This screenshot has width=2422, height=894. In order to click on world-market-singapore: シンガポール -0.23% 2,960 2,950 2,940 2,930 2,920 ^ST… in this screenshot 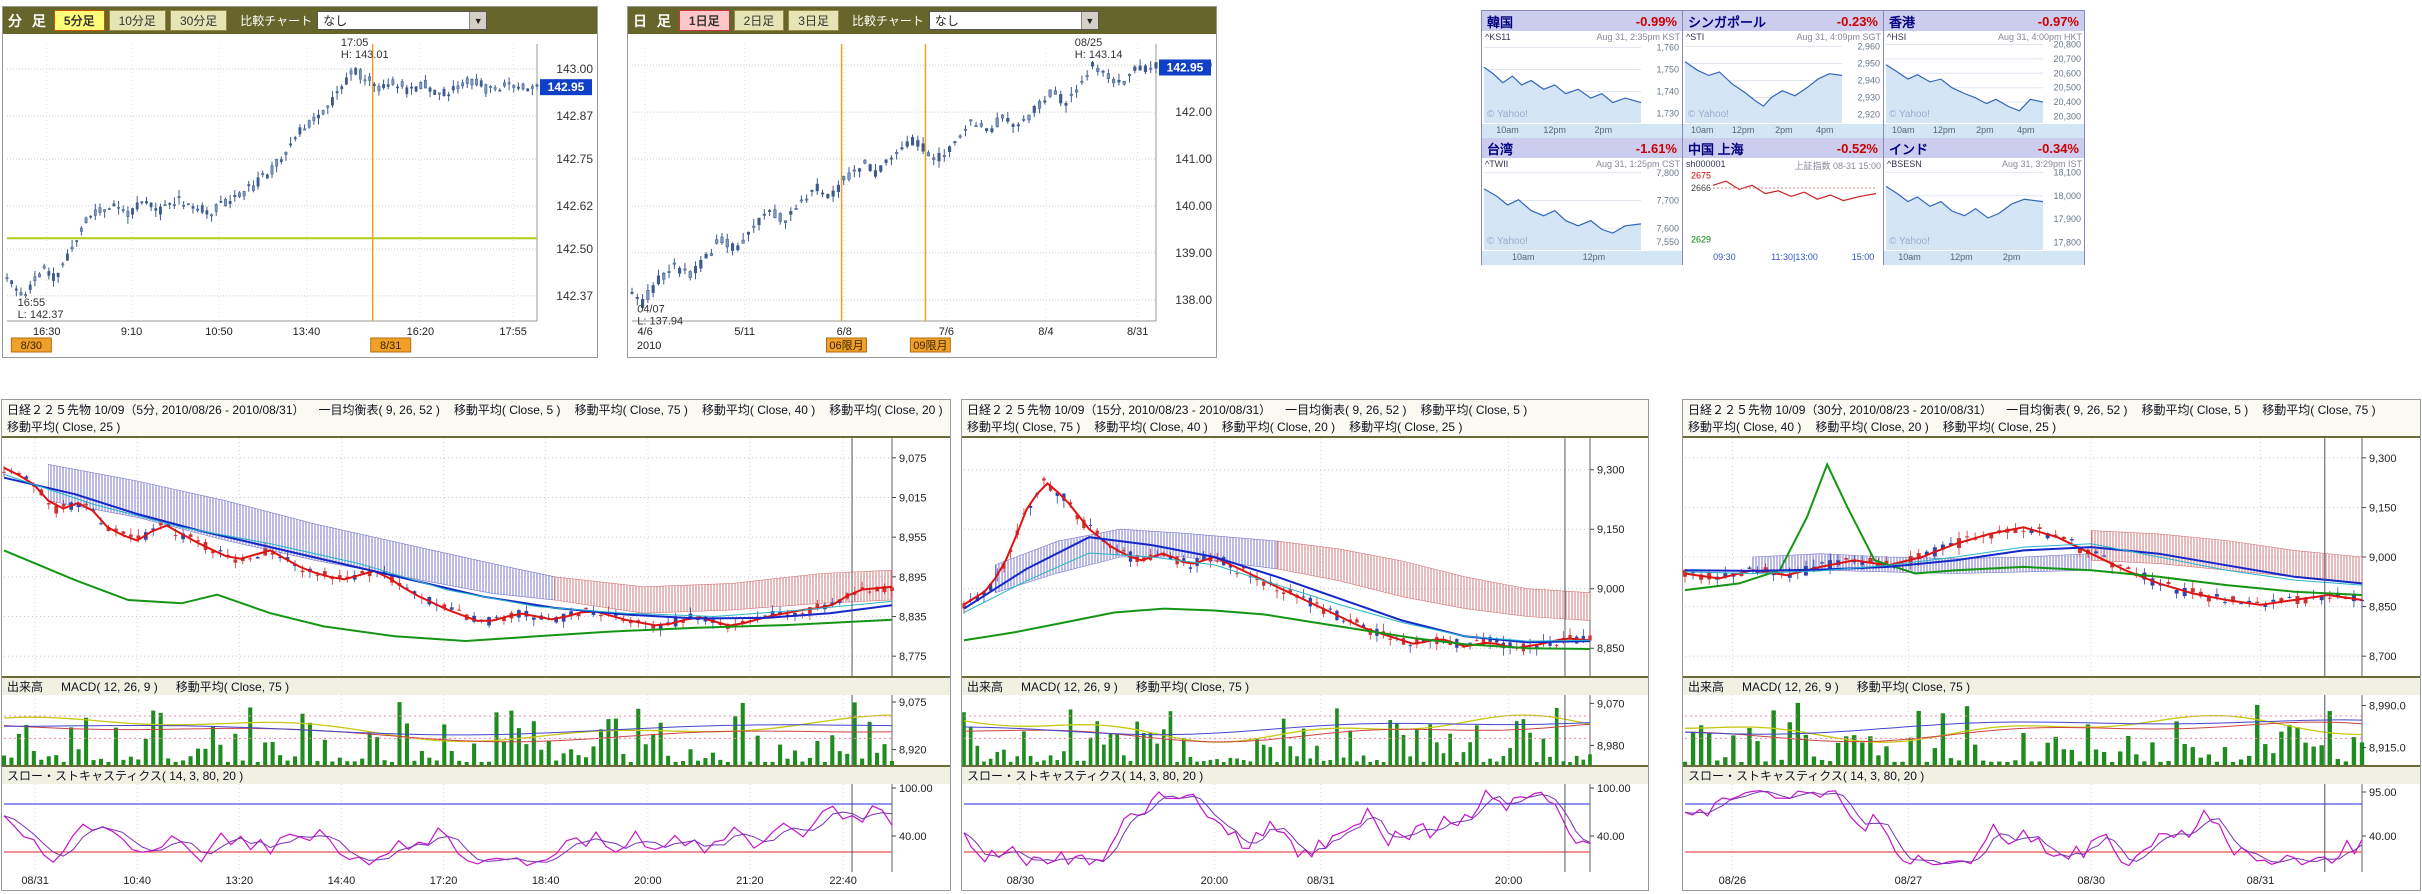, I will do `click(1783, 74)`.